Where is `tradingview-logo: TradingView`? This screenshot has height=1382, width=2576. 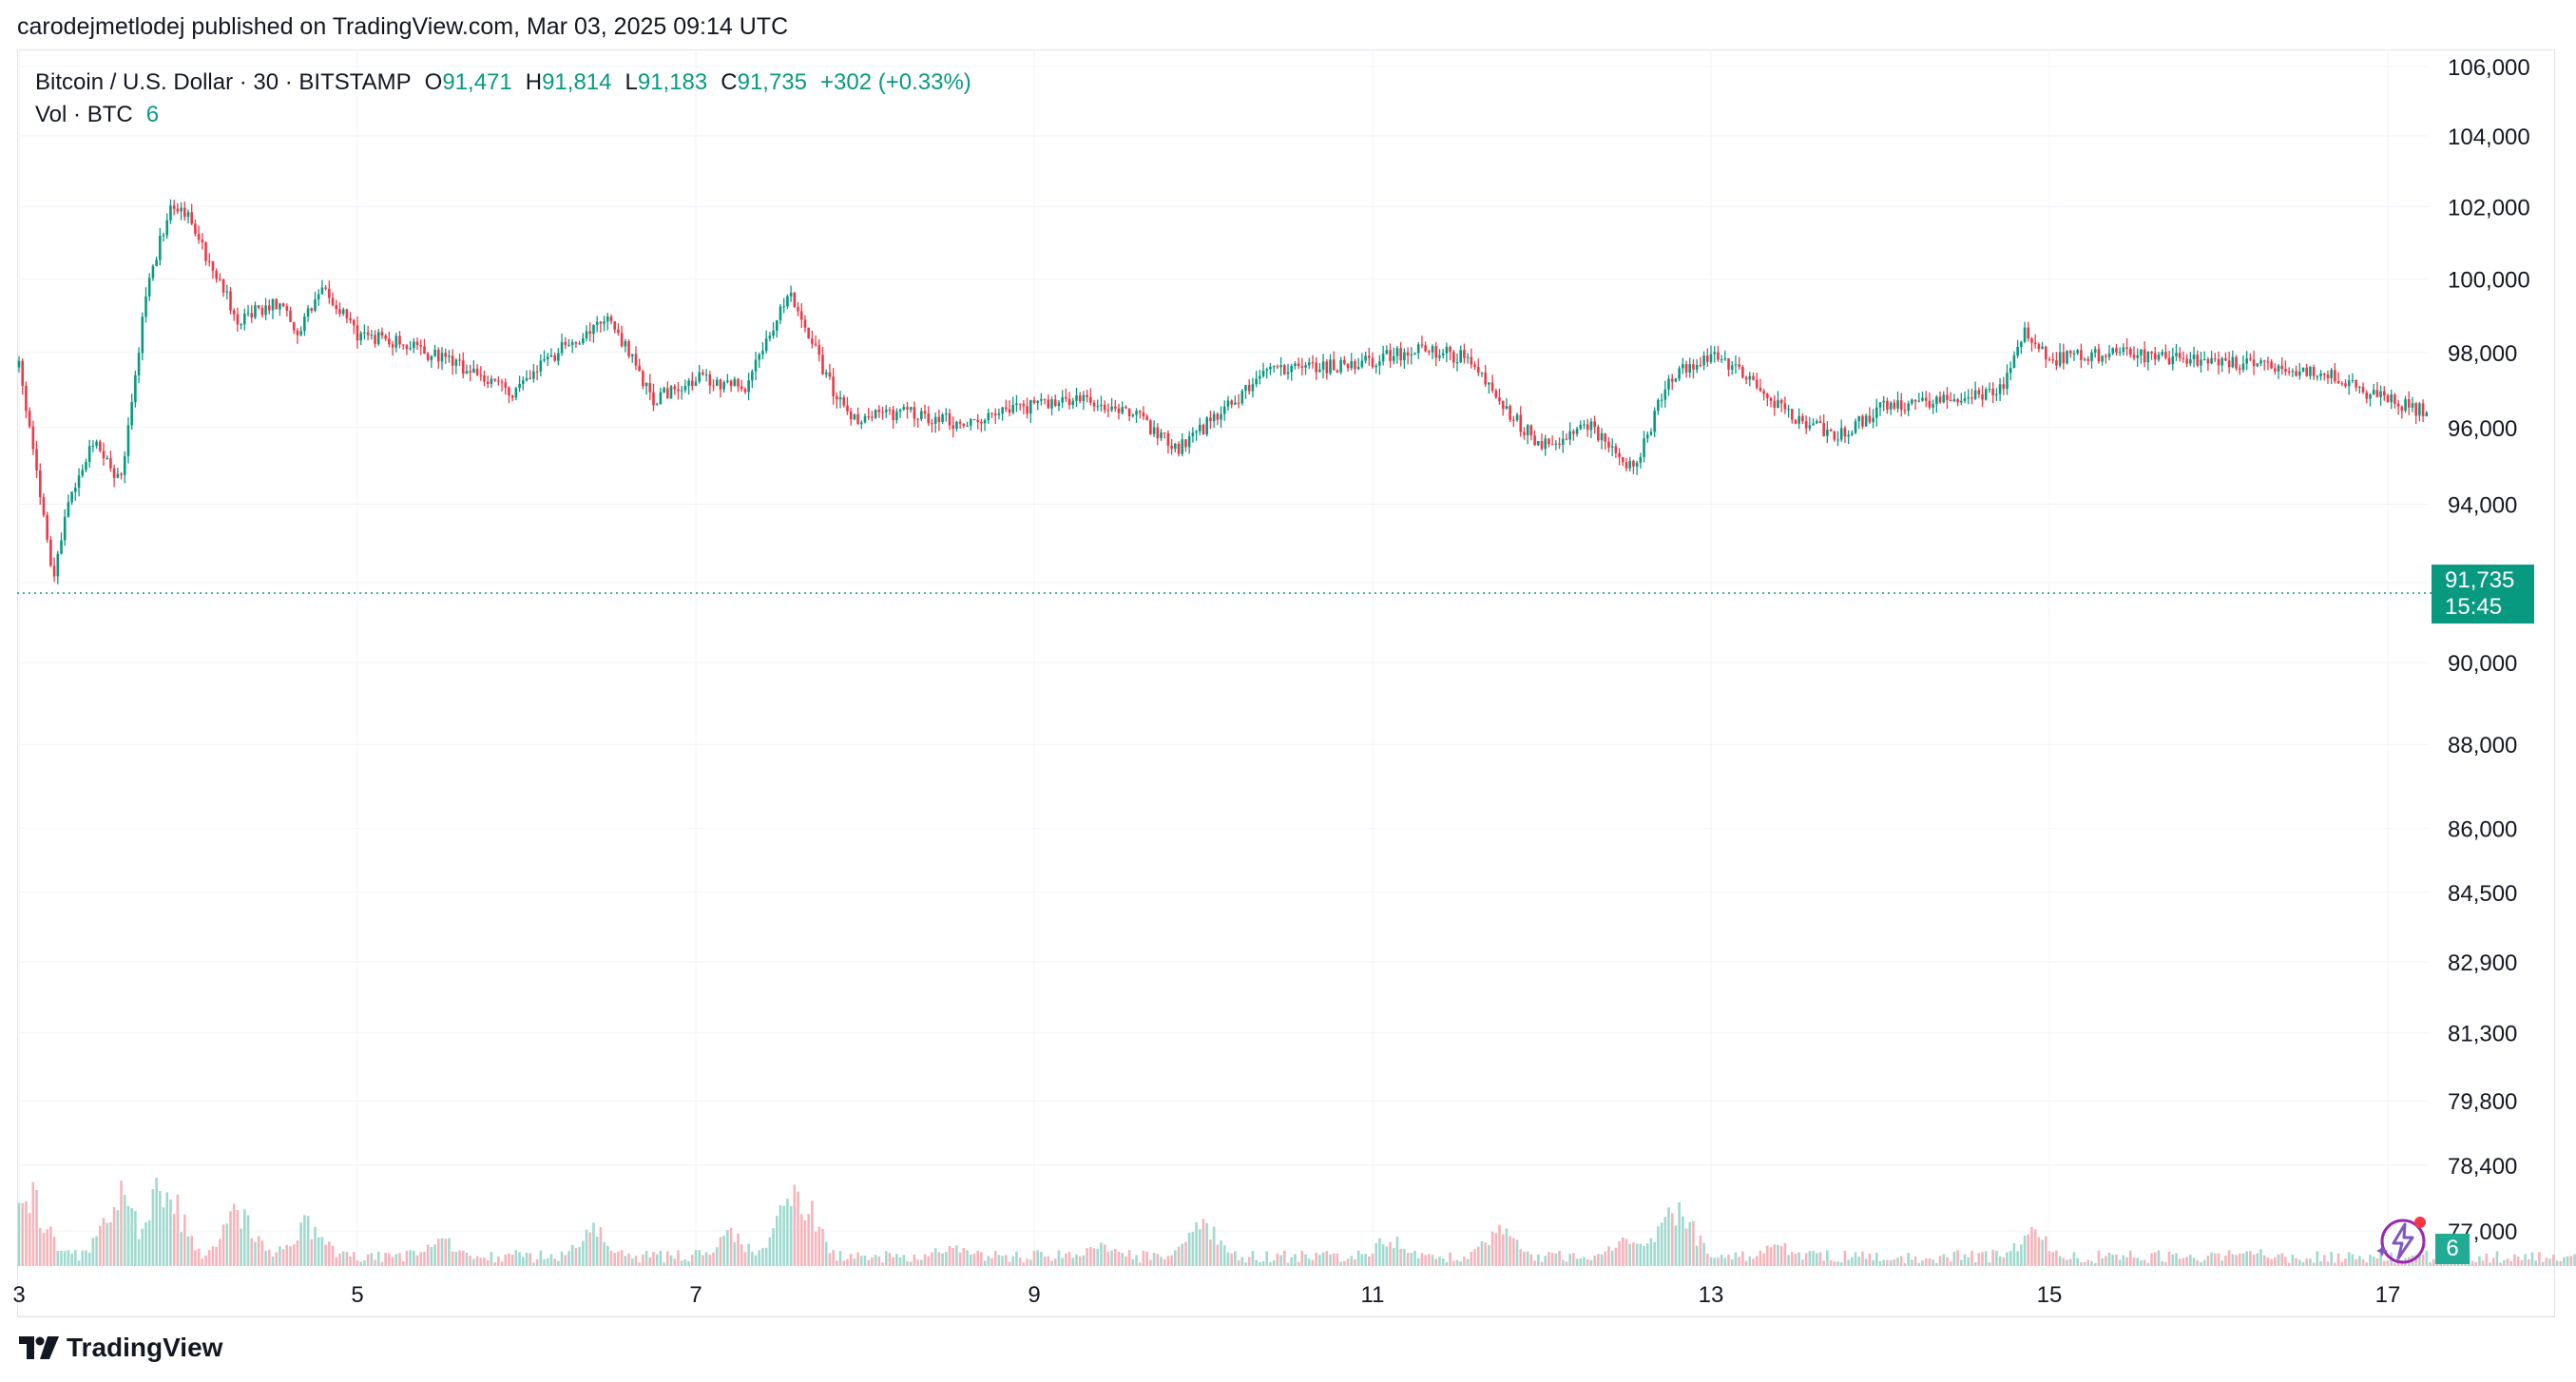
tradingview-logo: TradingView is located at coordinates (121, 1348).